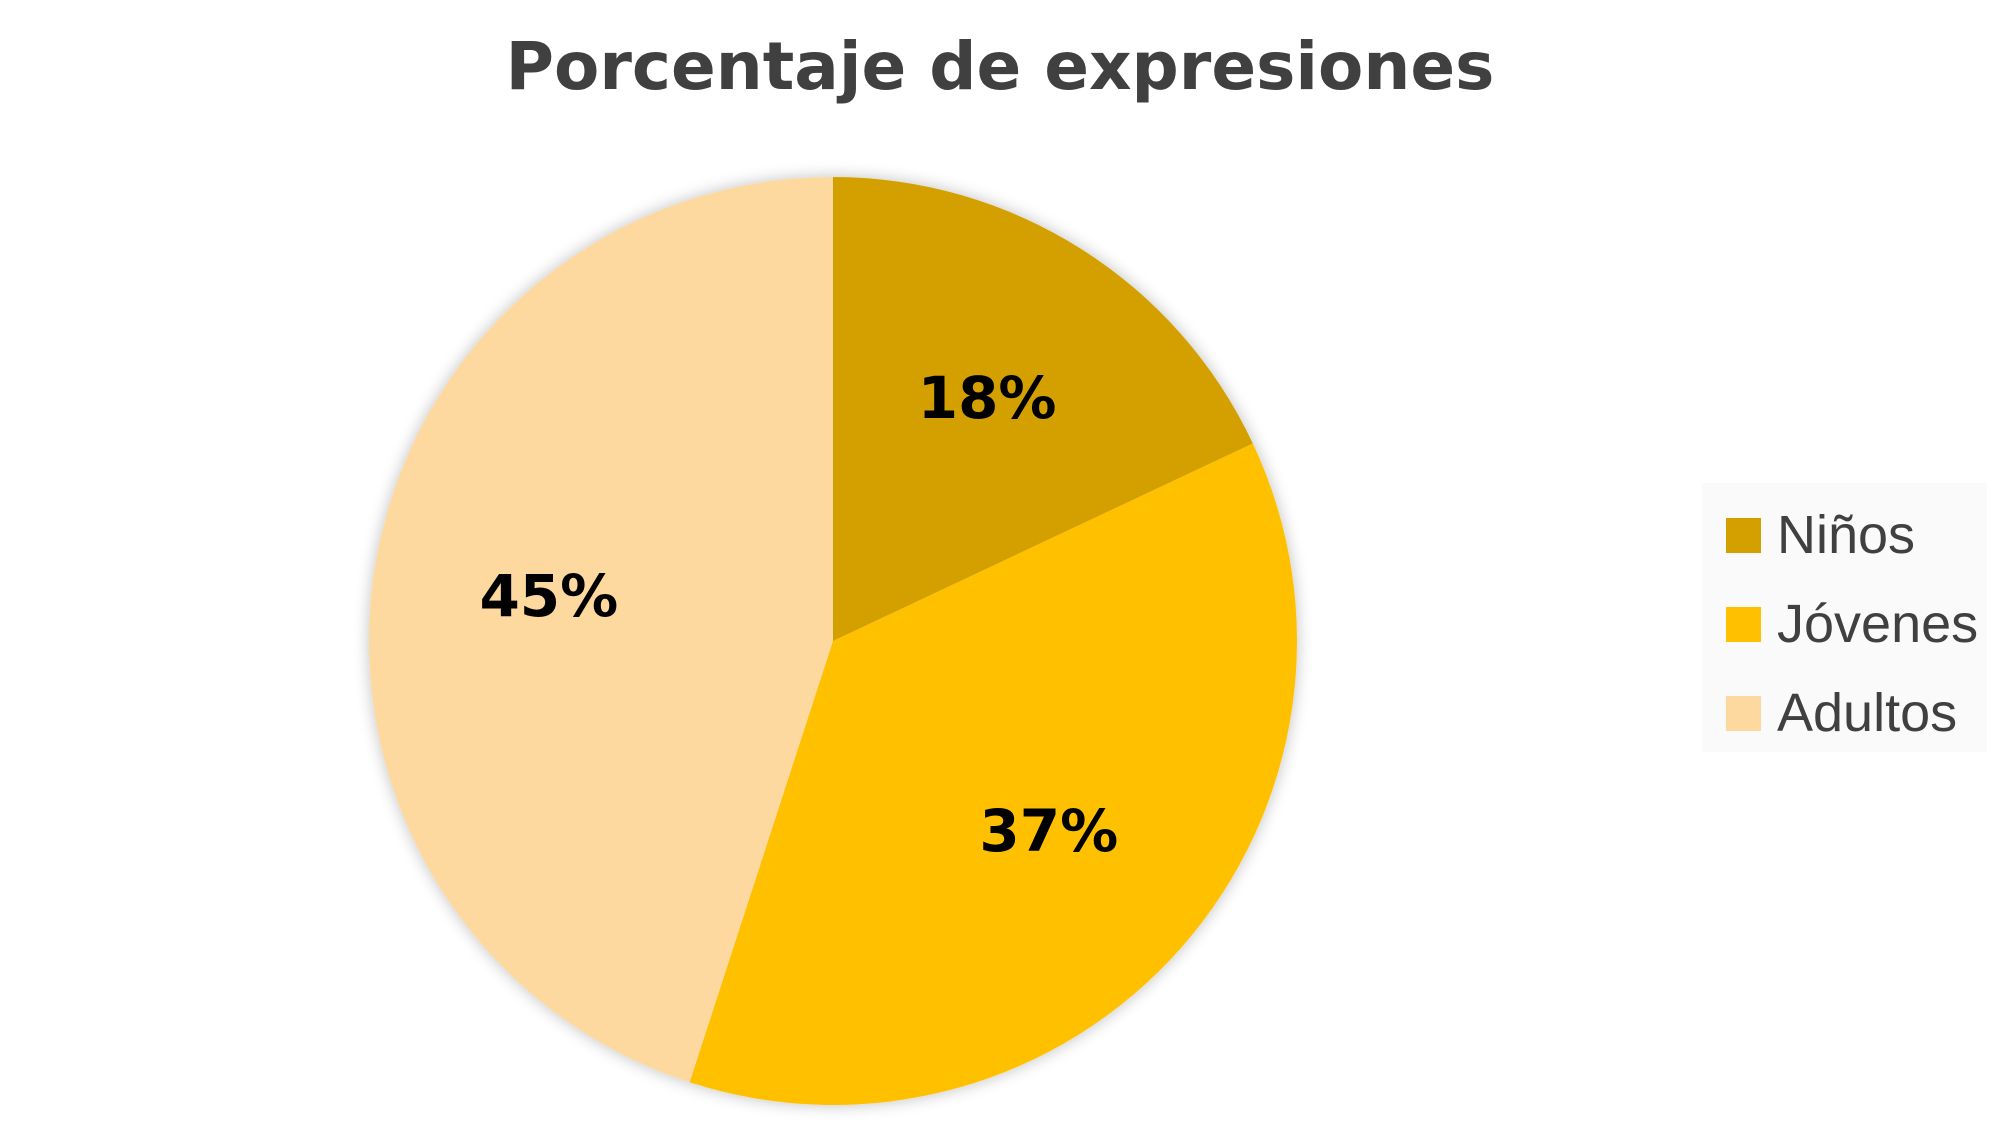  Describe the element at coordinates (1846, 535) in the screenshot. I see `legend-label: Niños` at that location.